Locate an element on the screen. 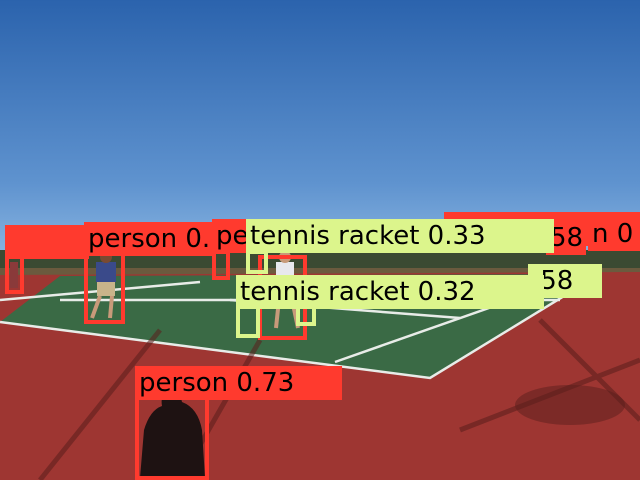 This screenshot has height=480, width=640. person-detection-label is located at coordinates (47, 242).